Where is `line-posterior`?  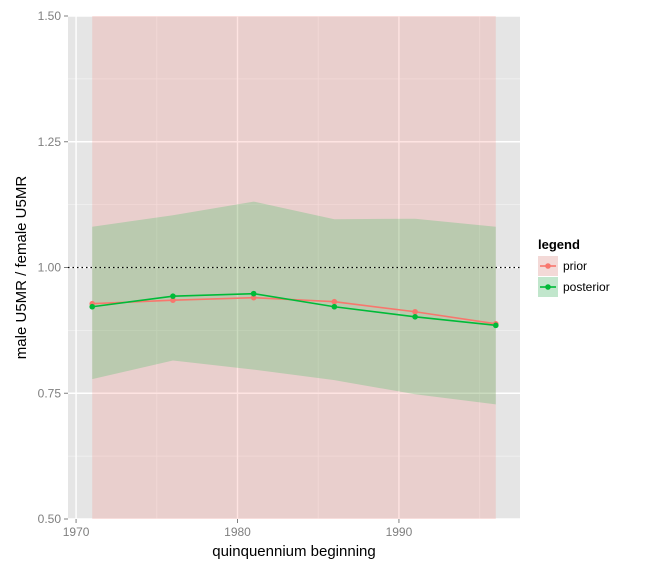
line-posterior is located at coordinates (294, 309).